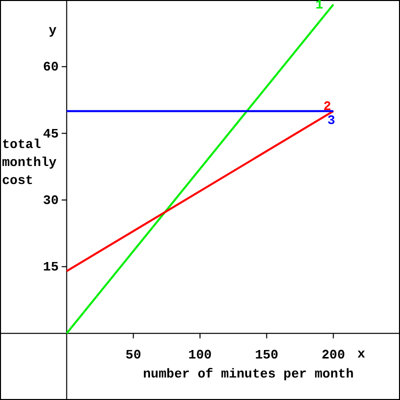 This screenshot has width=400, height=400. Describe the element at coordinates (331, 120) in the screenshot. I see `series-label: 3` at that location.